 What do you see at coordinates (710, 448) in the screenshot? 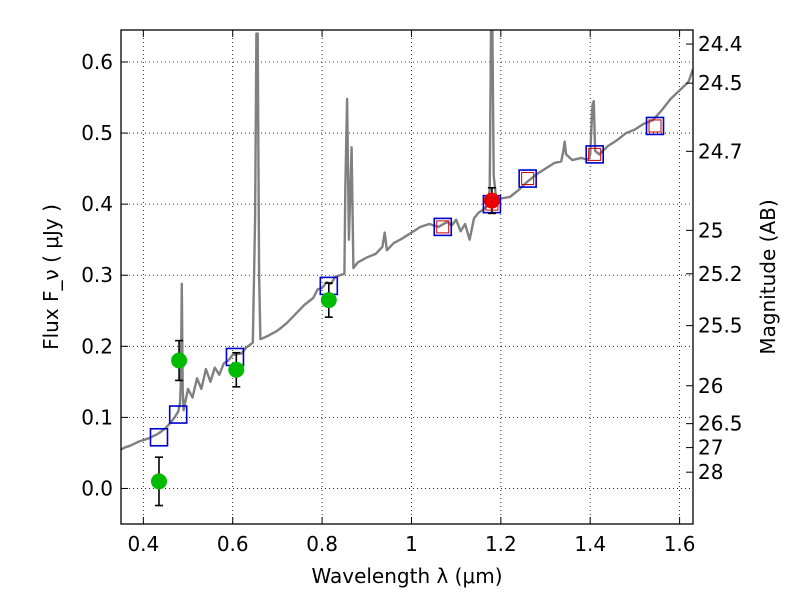
I see `y2-tick-label: 27` at bounding box center [710, 448].